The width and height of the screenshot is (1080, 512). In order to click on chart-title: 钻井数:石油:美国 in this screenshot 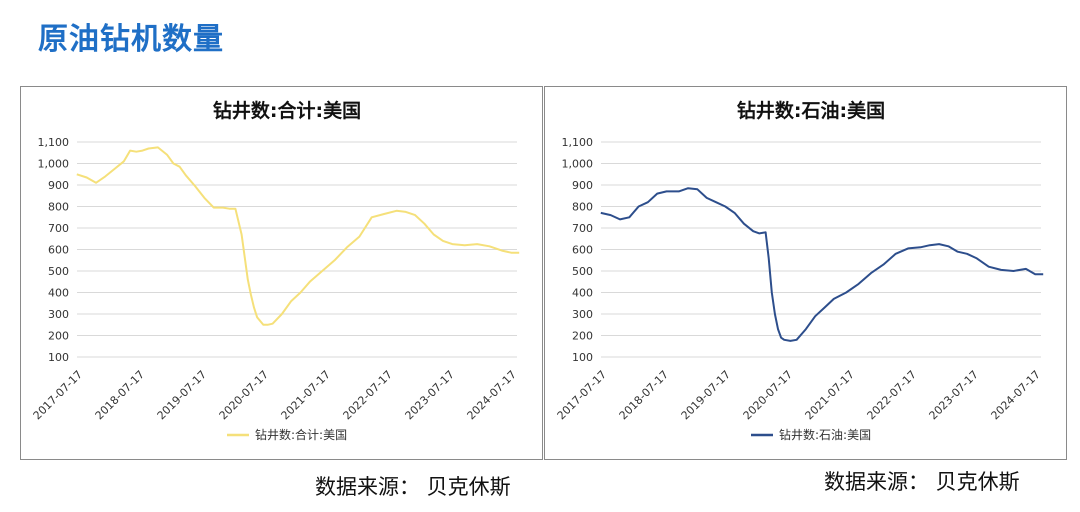, I will do `click(811, 110)`.